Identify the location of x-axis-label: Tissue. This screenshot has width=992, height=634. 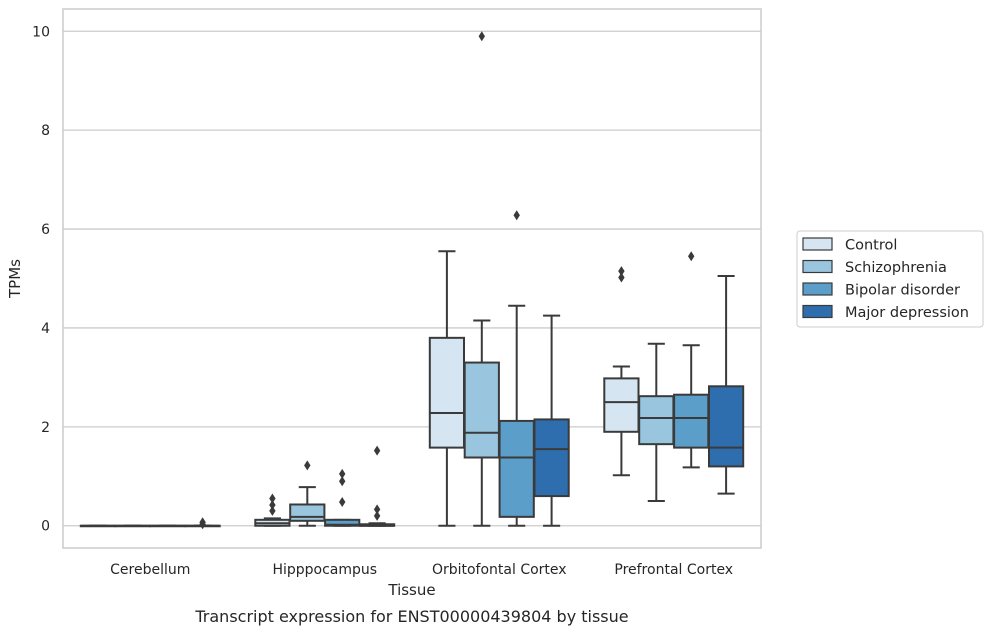
(411, 590).